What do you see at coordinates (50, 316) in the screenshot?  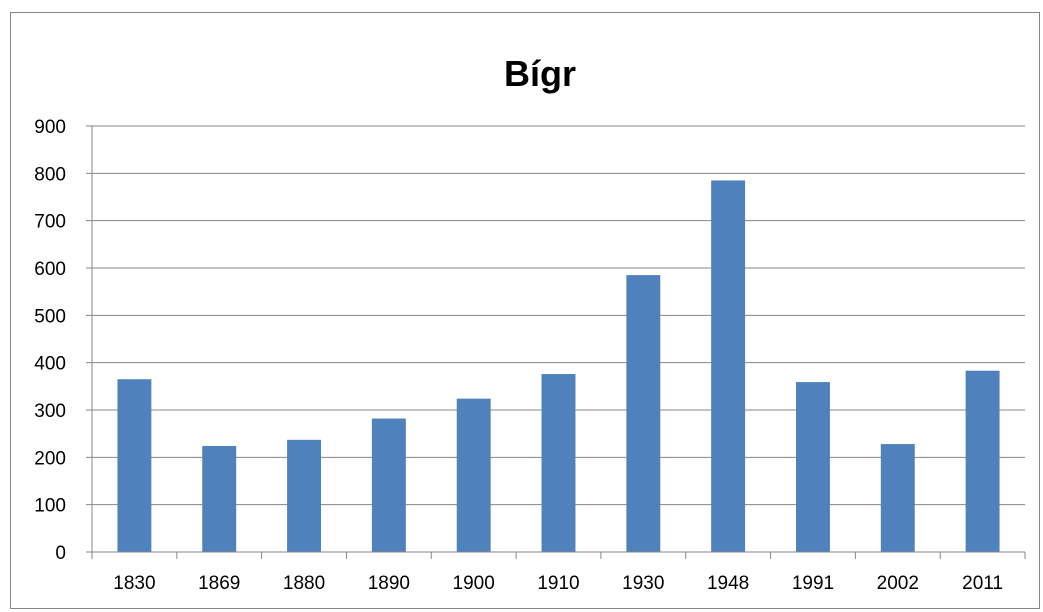 I see `y-tick-label: 500` at bounding box center [50, 316].